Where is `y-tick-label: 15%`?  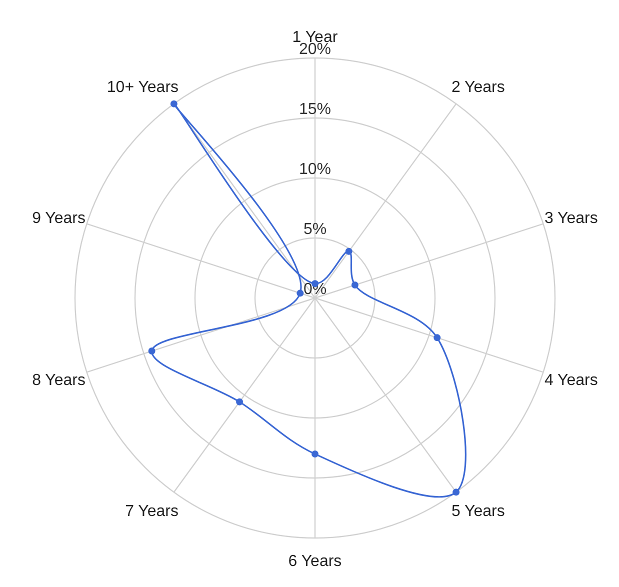
y-tick-label: 15% is located at coordinates (315, 109).